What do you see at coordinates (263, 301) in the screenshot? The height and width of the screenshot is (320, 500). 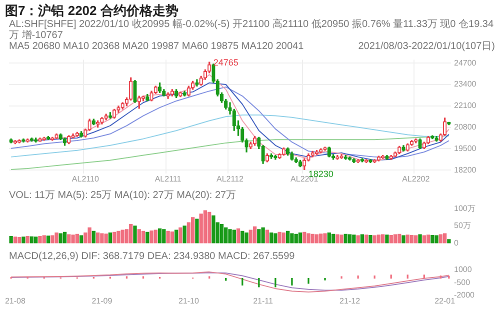 I see `x-tick-label: 21-11` at bounding box center [263, 301].